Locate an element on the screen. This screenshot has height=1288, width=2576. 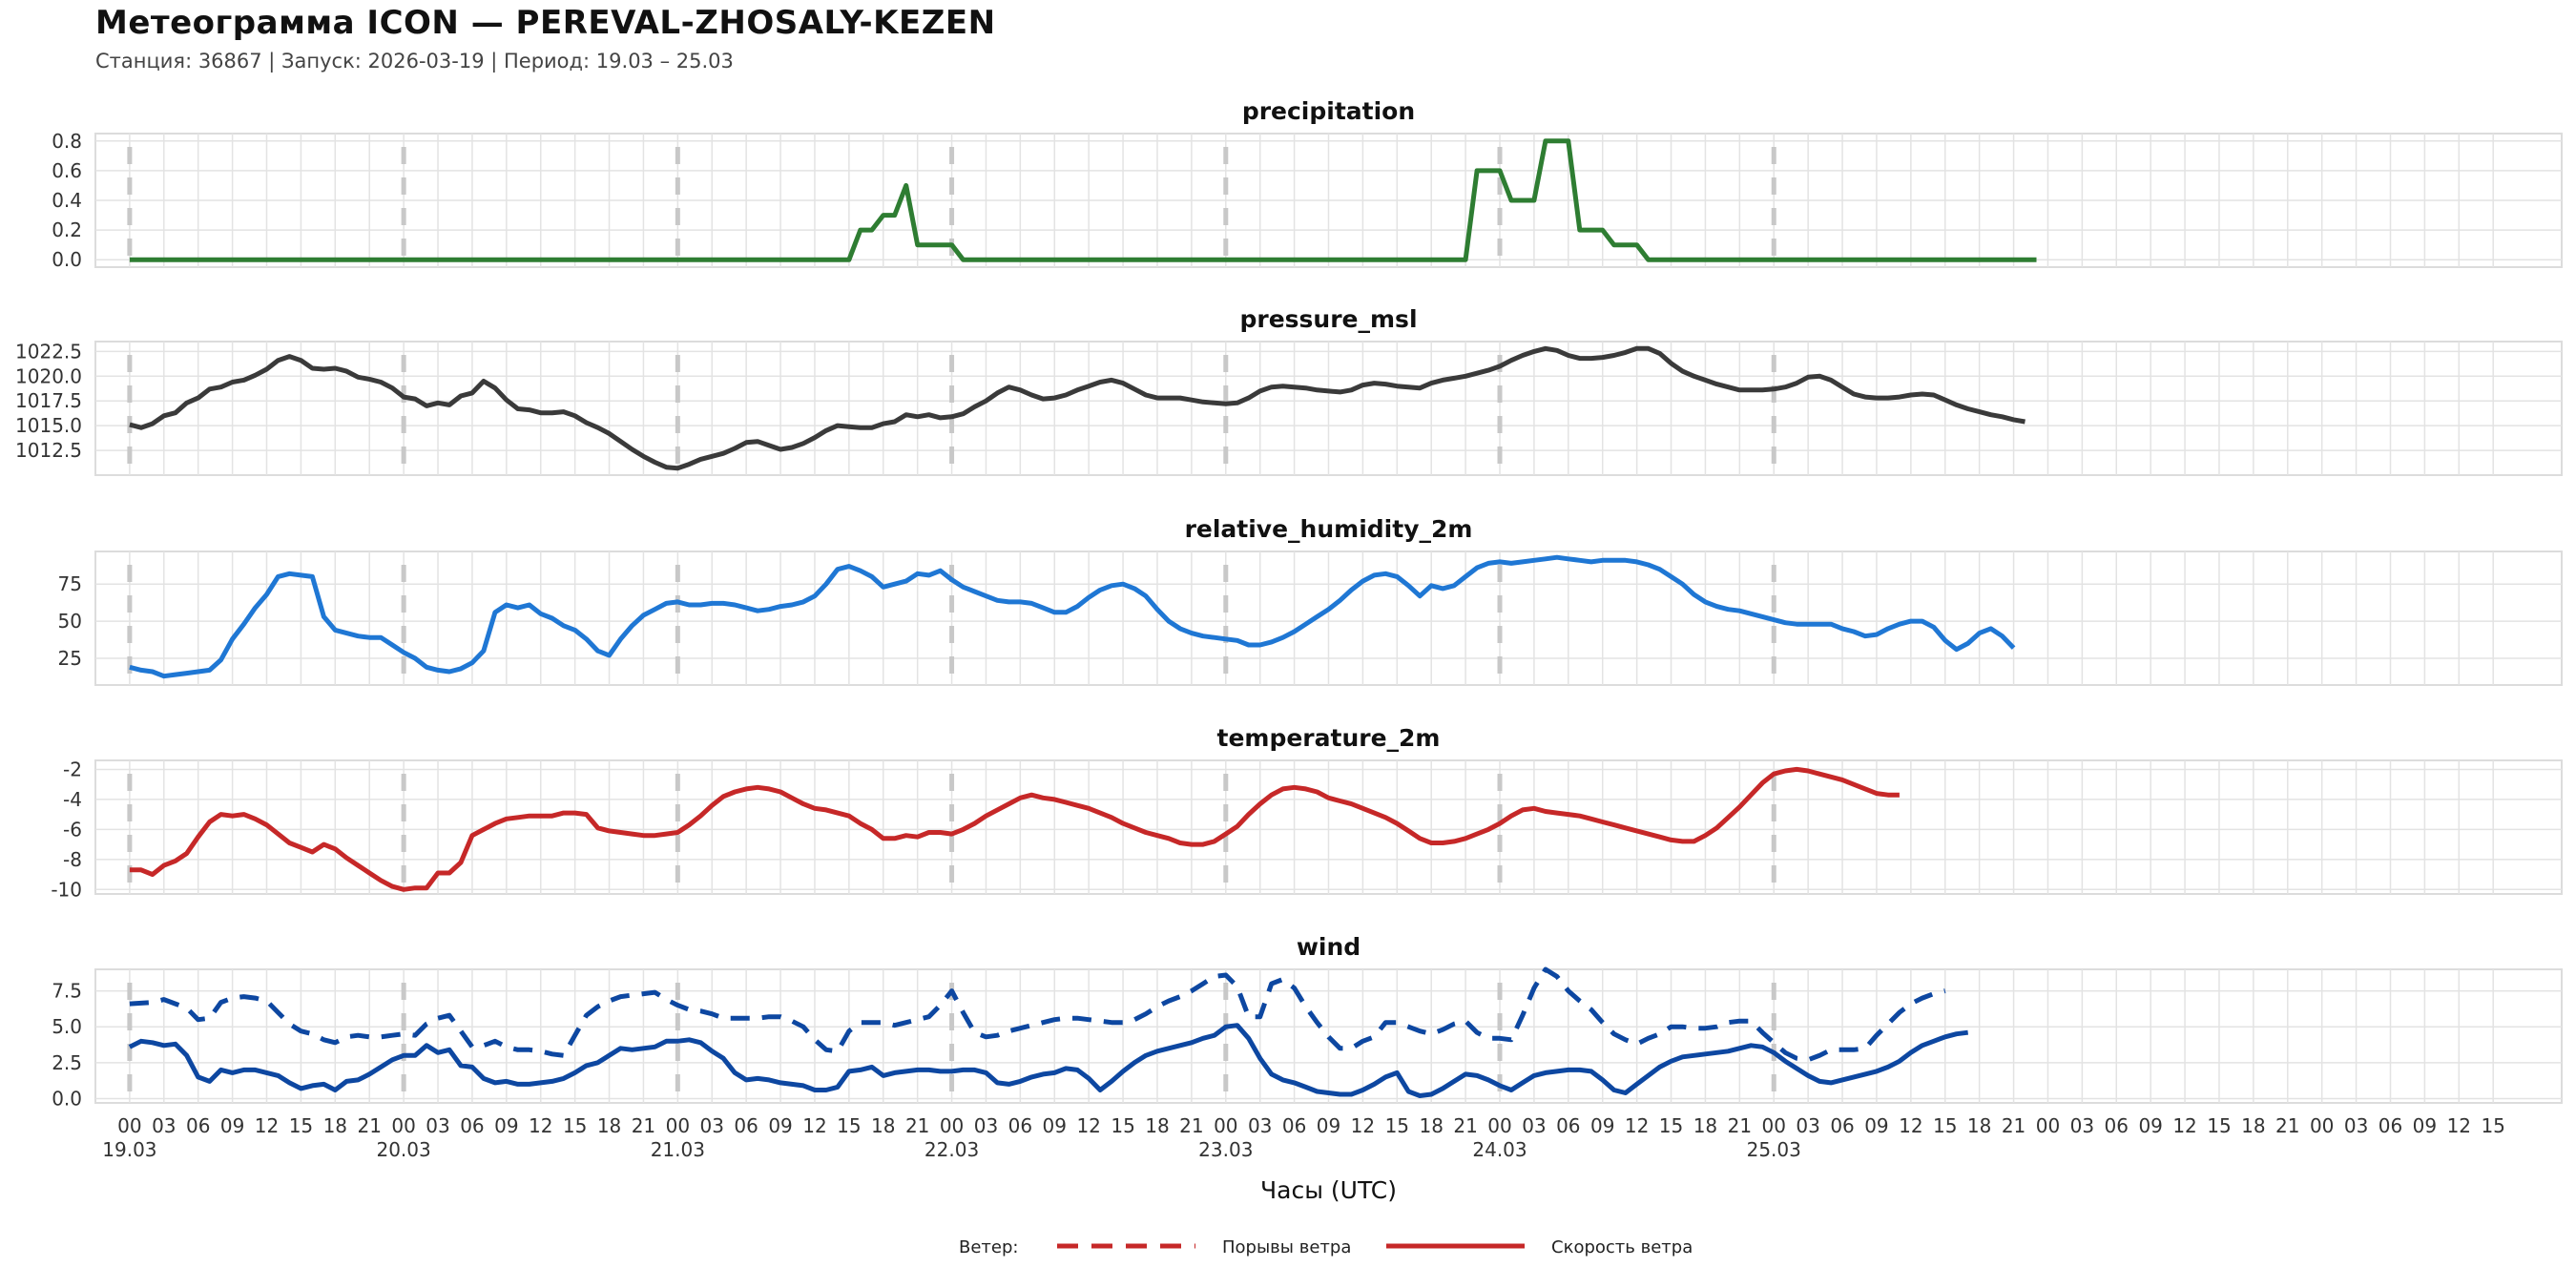
panel-title: relative_humidity_2m is located at coordinates (1329, 529).